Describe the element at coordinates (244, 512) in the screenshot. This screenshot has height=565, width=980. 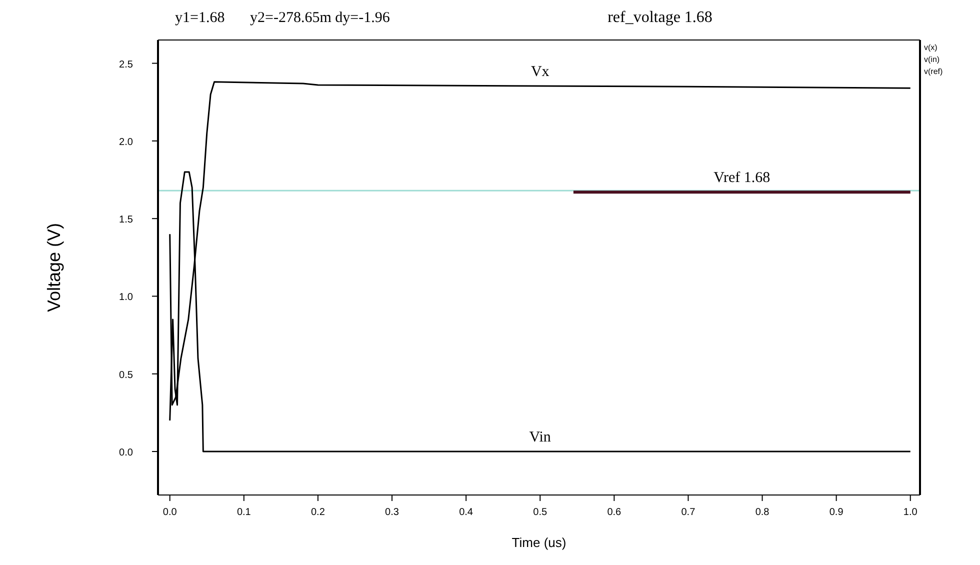
I see `x-tick-label: 0.1` at that location.